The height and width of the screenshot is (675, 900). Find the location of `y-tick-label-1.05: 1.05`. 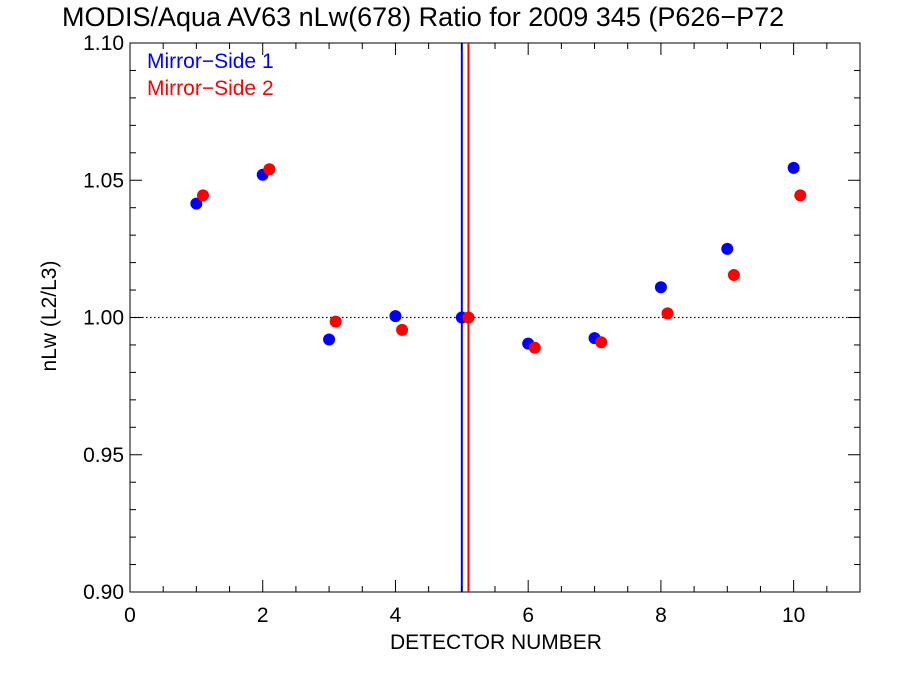

y-tick-label-1.05: 1.05 is located at coordinates (103, 180).